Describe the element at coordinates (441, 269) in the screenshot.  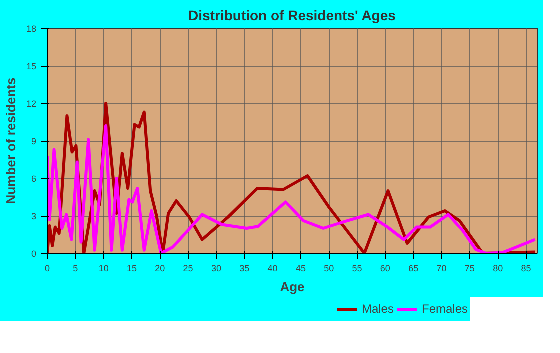
I see `x-tick-label: 70` at that location.